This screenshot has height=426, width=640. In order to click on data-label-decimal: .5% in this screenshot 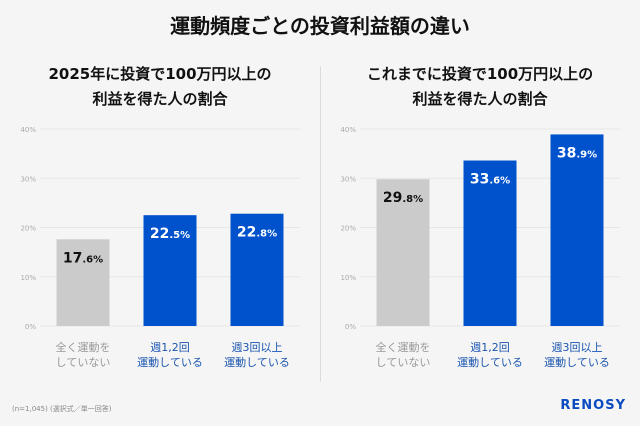, I will do `click(179, 235)`.